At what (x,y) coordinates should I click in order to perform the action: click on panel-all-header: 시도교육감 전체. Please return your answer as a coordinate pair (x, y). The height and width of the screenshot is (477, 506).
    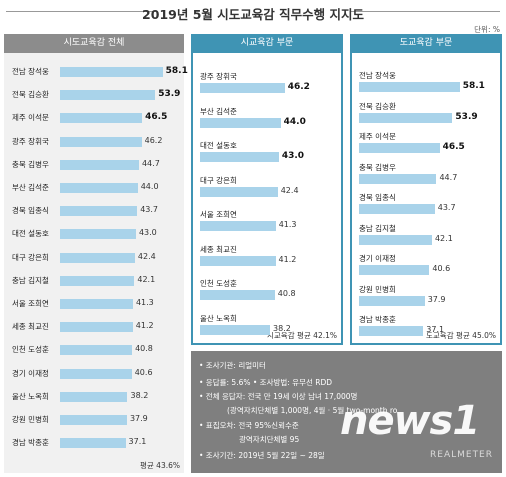
    Looking at the image, I should click on (94, 43).